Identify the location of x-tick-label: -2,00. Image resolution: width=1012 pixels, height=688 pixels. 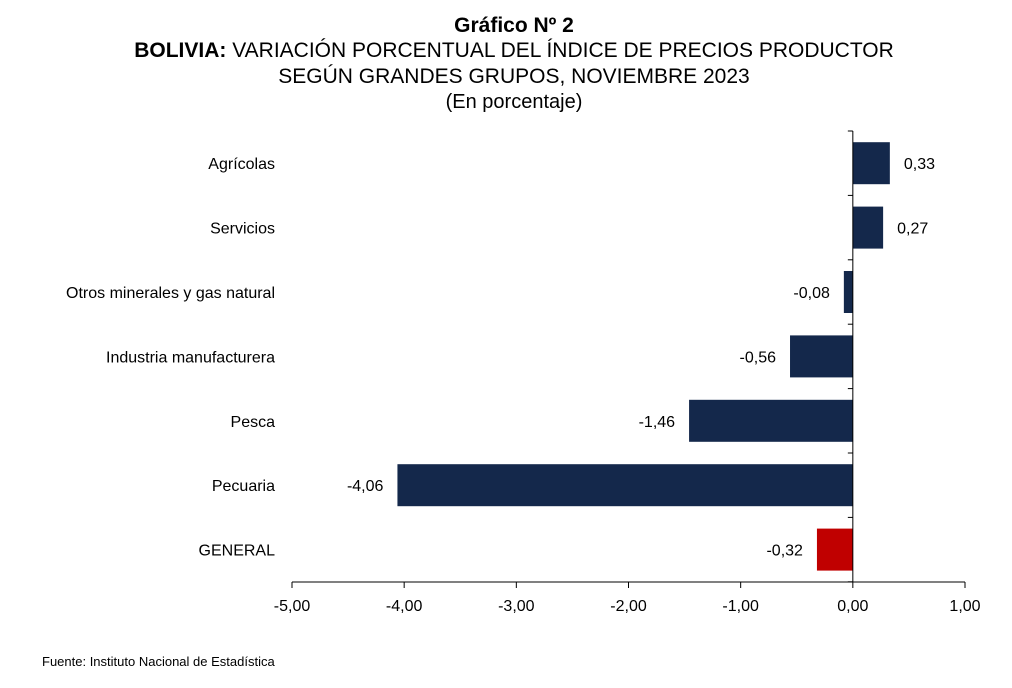
(628, 606).